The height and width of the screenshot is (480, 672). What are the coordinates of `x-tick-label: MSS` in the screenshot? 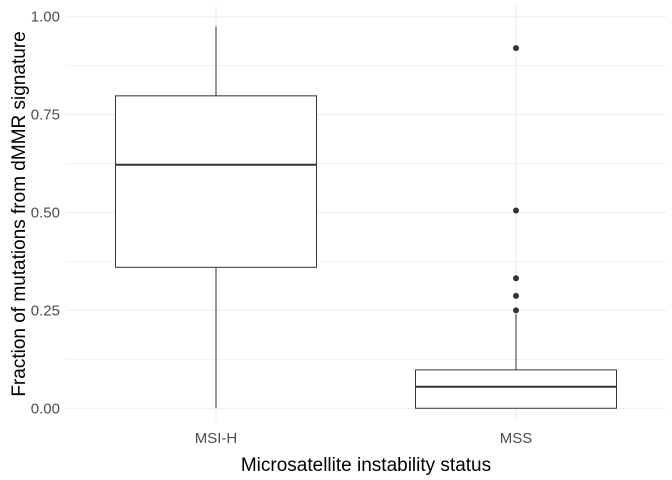 It's located at (516, 438).